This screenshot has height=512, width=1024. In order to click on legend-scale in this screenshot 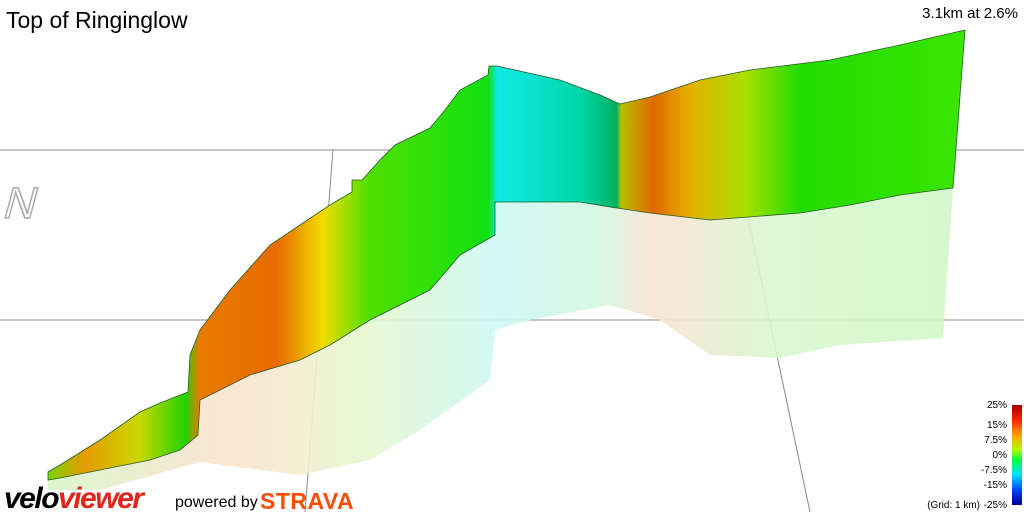, I will do `click(1017, 455)`.